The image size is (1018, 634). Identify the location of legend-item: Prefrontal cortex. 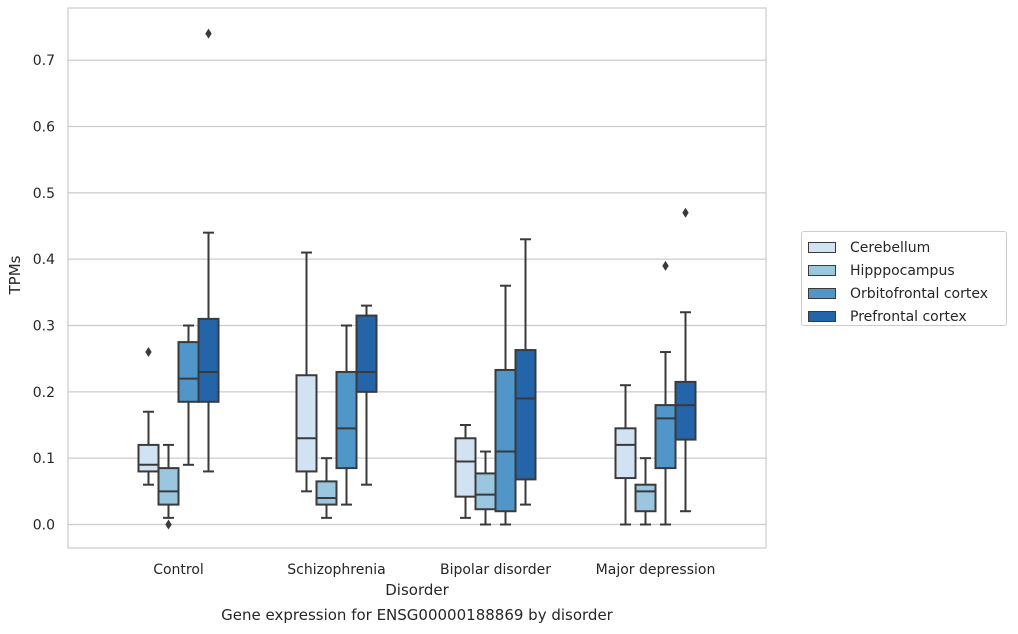
(907, 316).